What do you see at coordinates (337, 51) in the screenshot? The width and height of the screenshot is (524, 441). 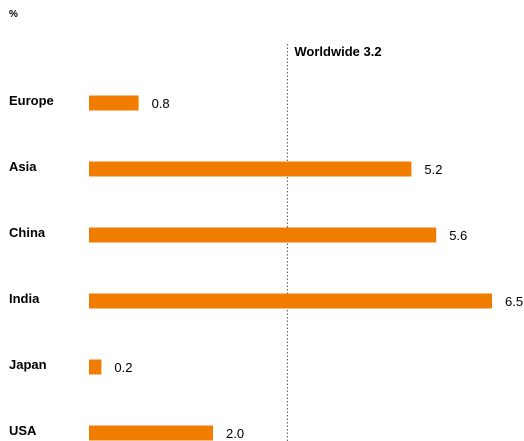 I see `reference-line-label: Worldwide 3.2` at bounding box center [337, 51].